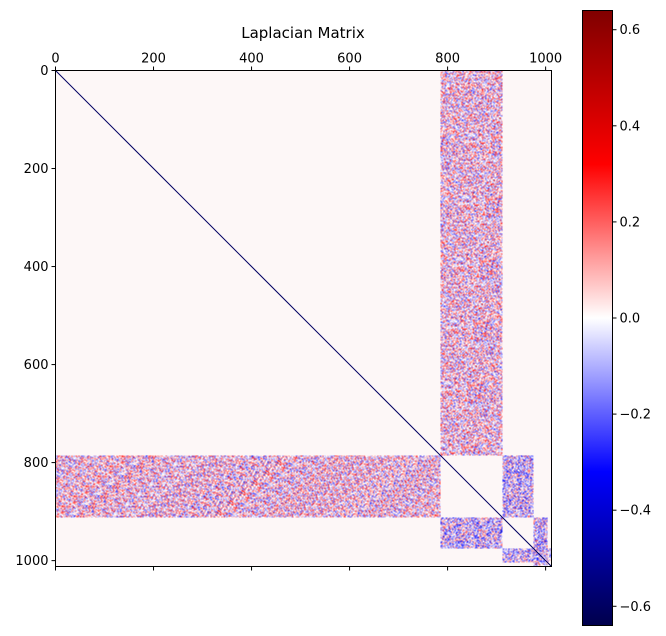 The width and height of the screenshot is (666, 636). What do you see at coordinates (349, 59) in the screenshot?
I see `x-tick-label: 600` at bounding box center [349, 59].